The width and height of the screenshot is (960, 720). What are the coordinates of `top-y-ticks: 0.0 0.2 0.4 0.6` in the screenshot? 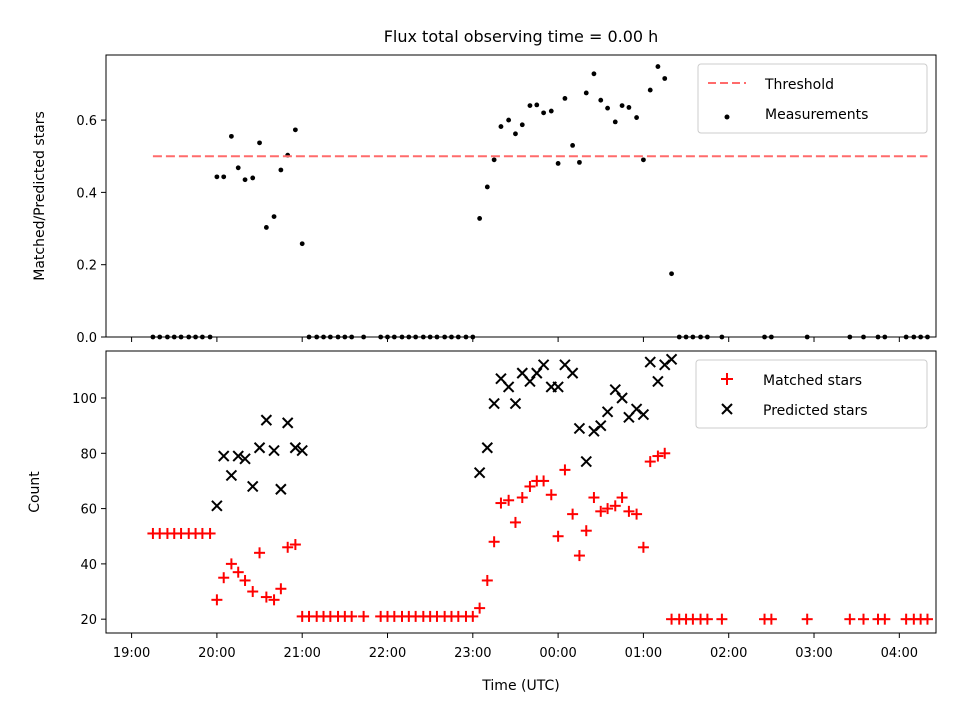 It's located at (91, 230).